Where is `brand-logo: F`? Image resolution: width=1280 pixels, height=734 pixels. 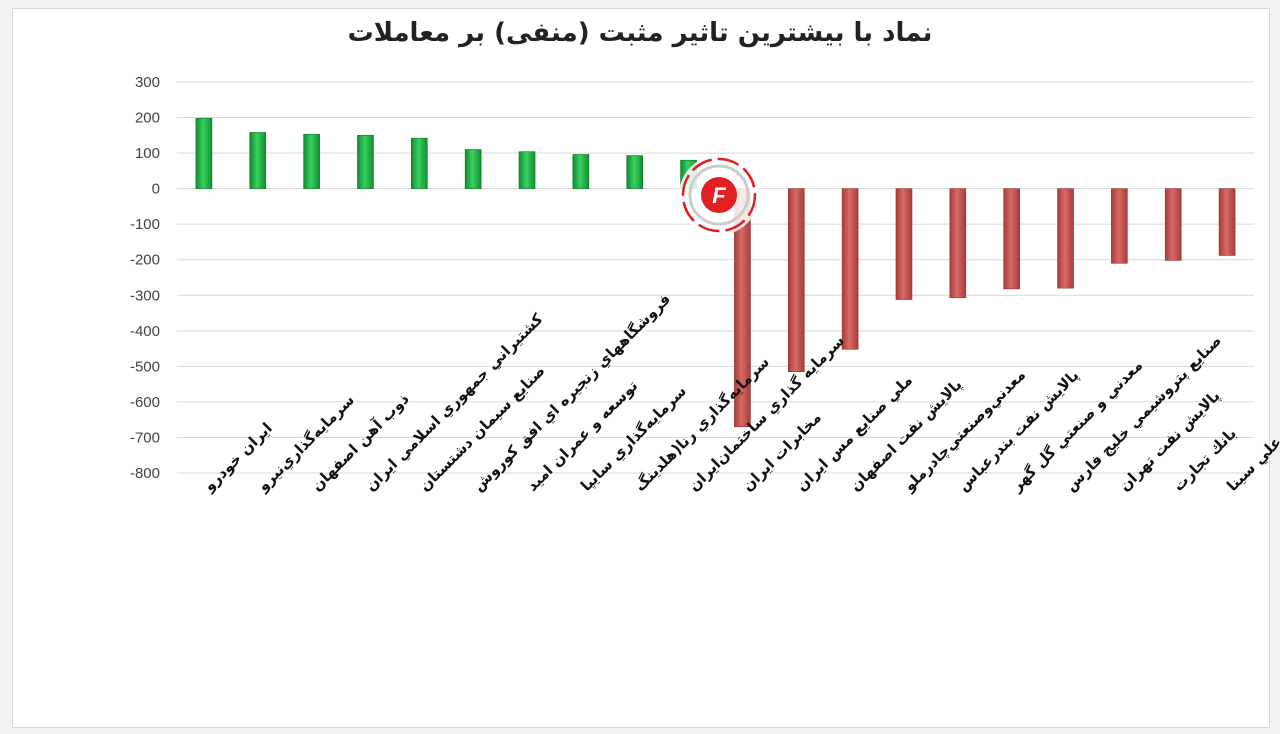
brand-logo: F is located at coordinates (719, 195).